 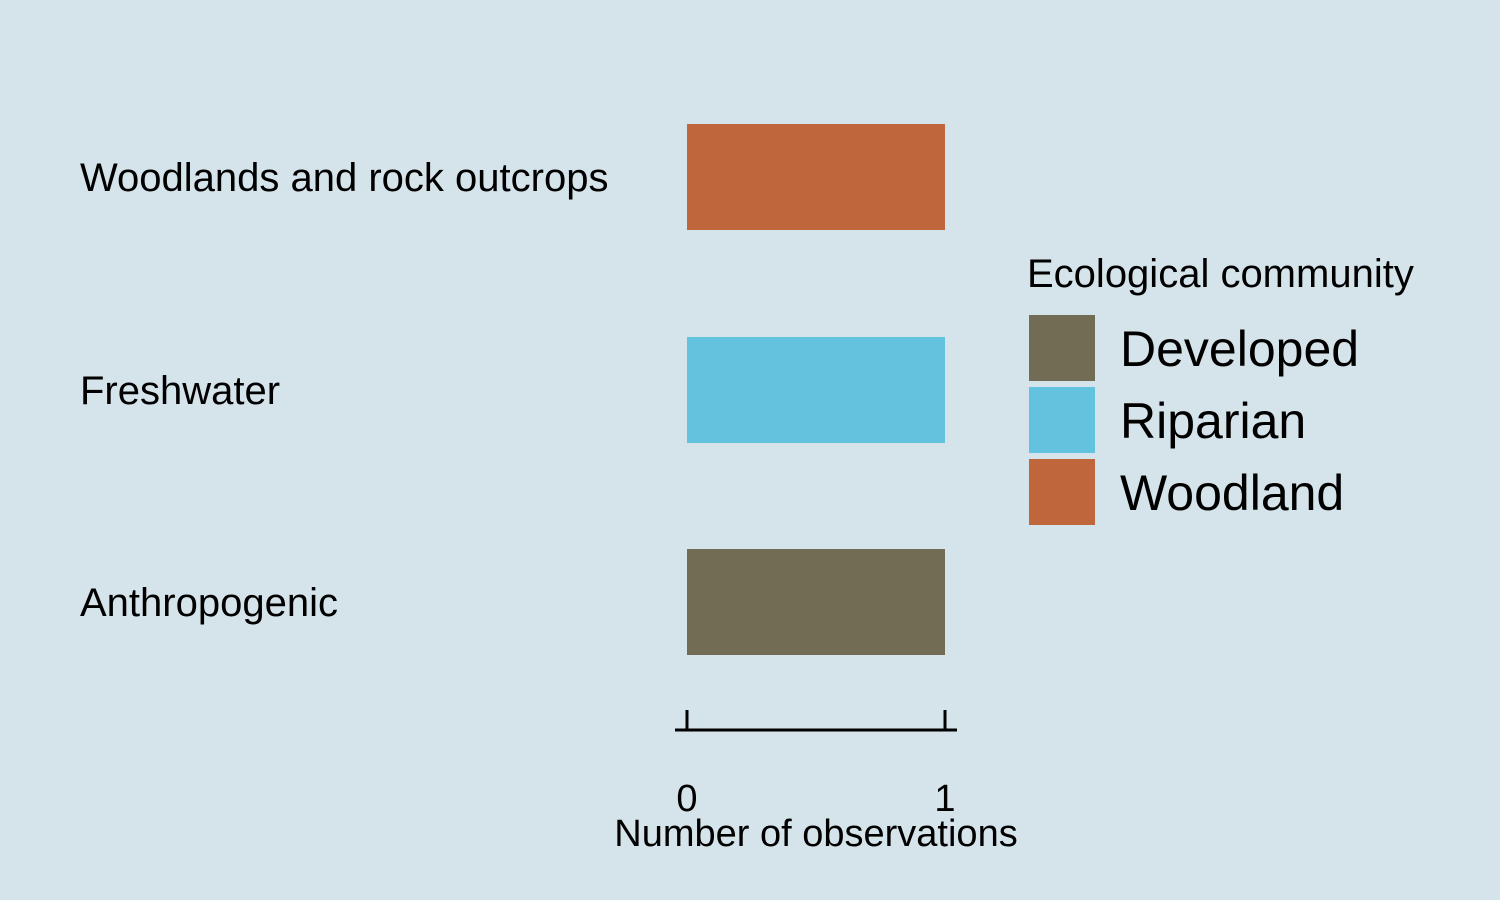 What do you see at coordinates (1220, 274) in the screenshot?
I see `legend-title: Ecological community` at bounding box center [1220, 274].